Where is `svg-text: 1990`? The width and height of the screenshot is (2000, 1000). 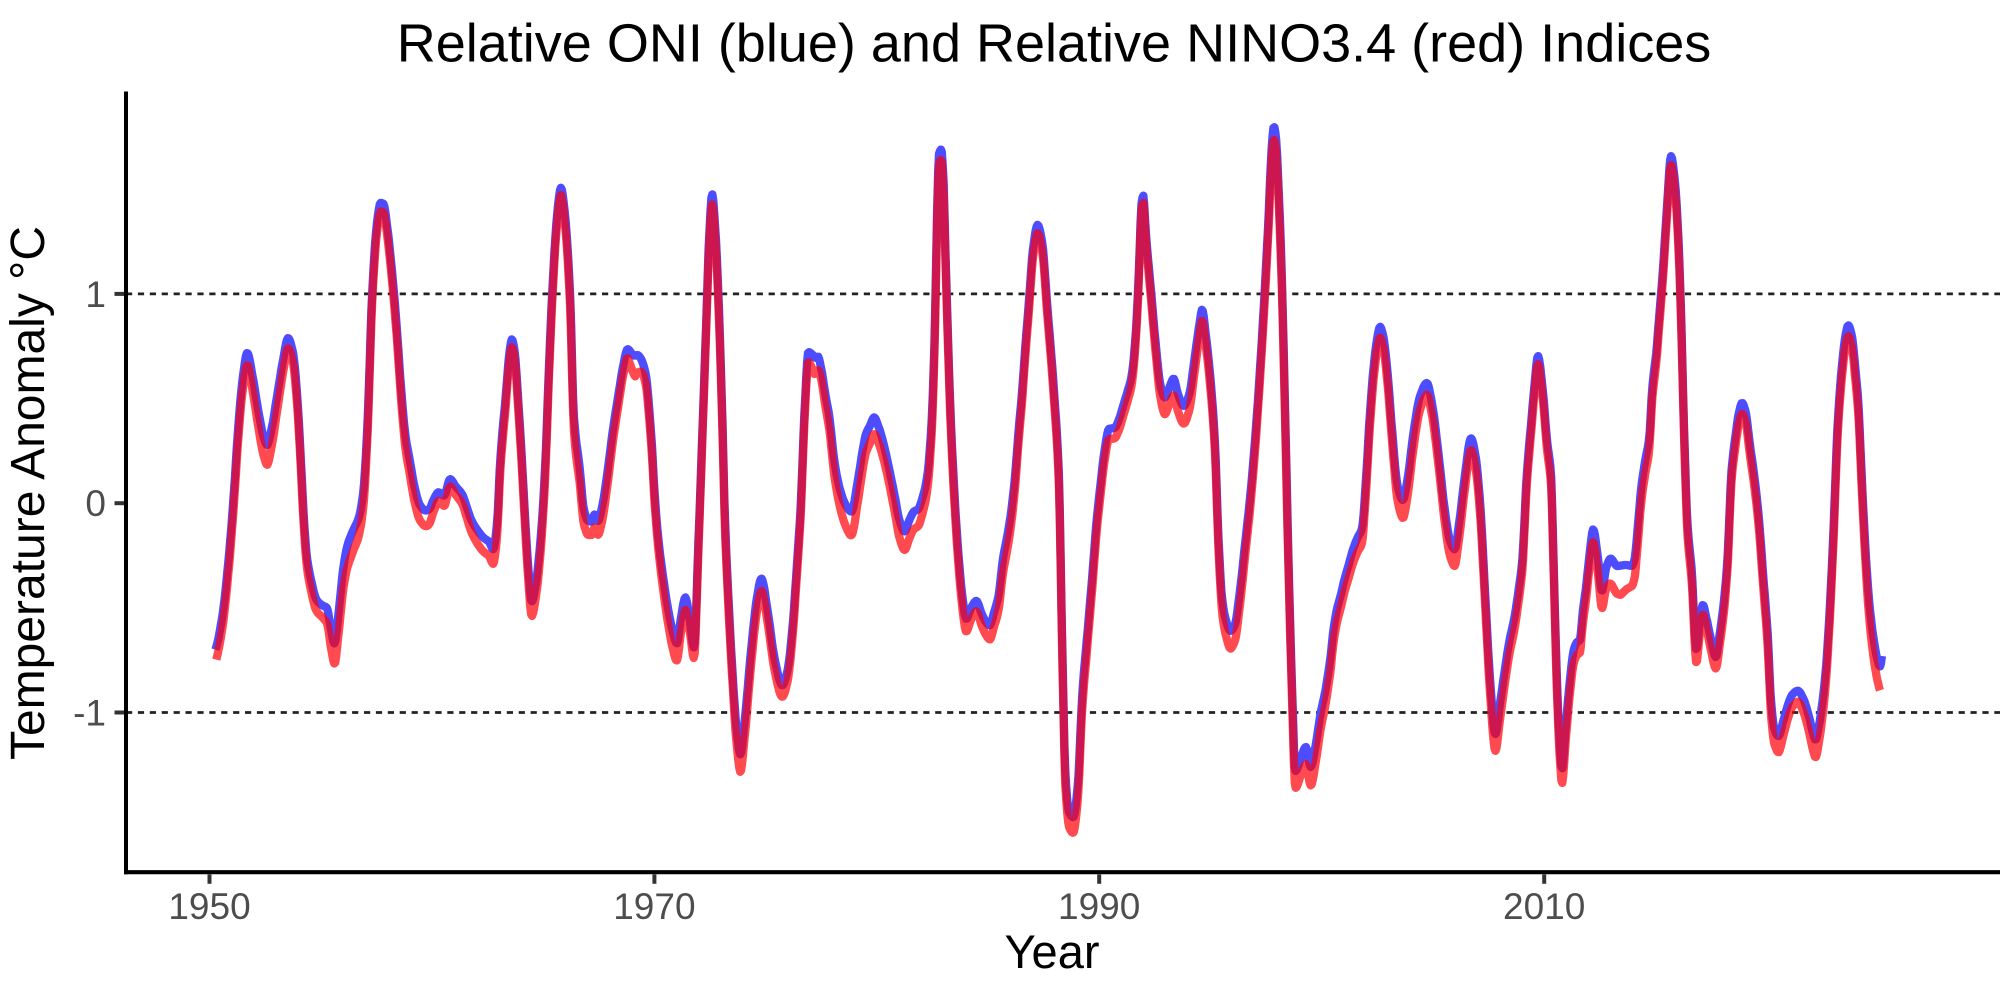 svg-text: 1990 is located at coordinates (1099, 906).